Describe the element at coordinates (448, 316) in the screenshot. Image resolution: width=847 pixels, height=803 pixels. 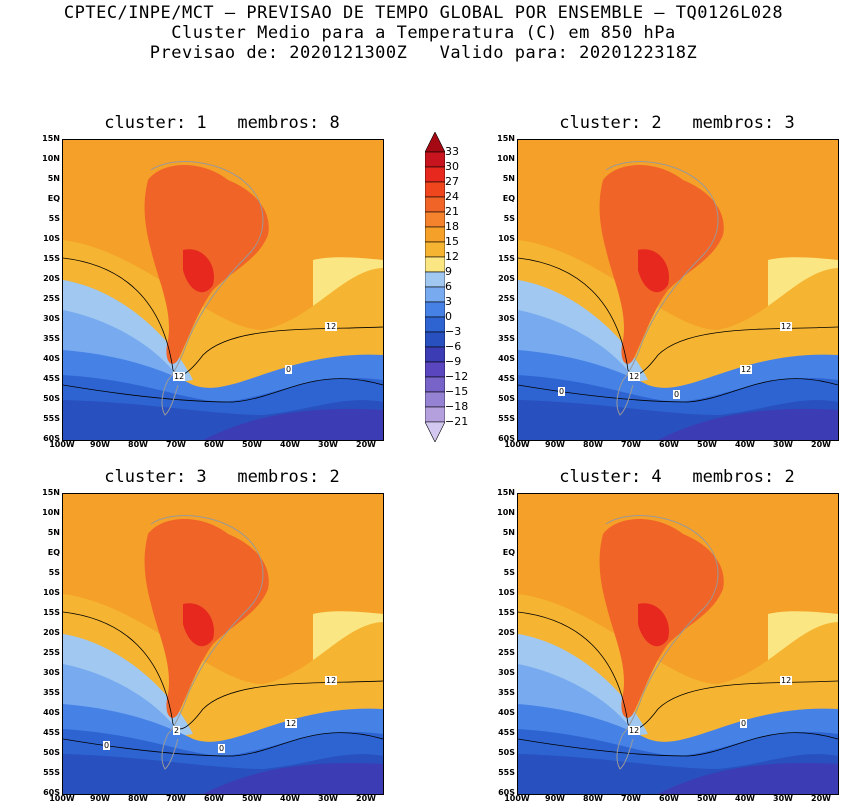
I see `colorbar-label: 0` at that location.